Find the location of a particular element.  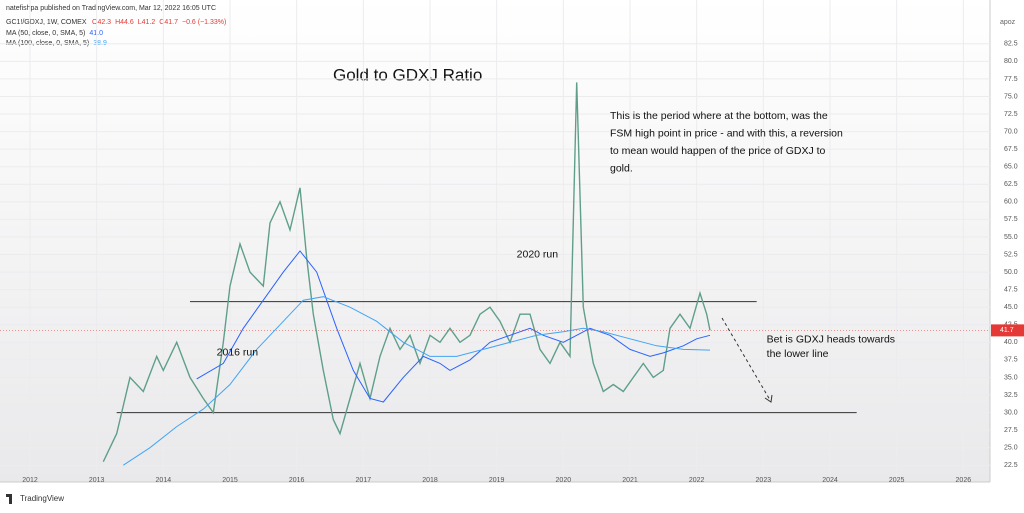

x-tick-label: 2023 is located at coordinates (764, 480).